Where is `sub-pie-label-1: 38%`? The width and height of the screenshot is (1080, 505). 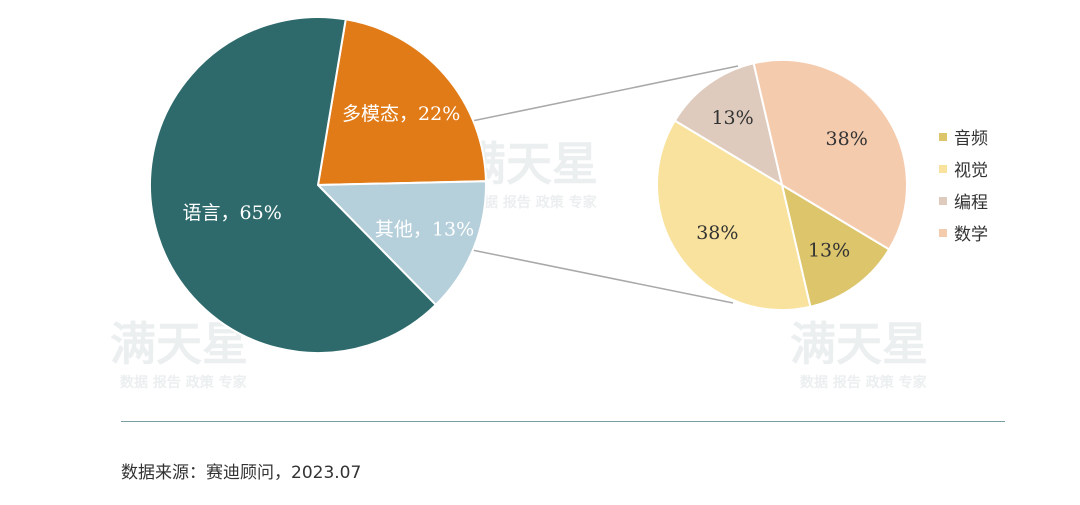
sub-pie-label-1: 38% is located at coordinates (717, 233).